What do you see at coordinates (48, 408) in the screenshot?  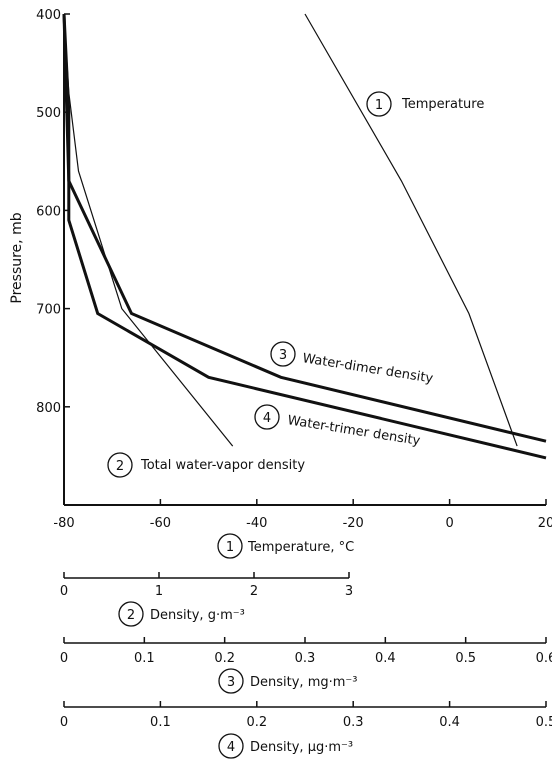 I see `y-tick-label: 800` at bounding box center [48, 408].